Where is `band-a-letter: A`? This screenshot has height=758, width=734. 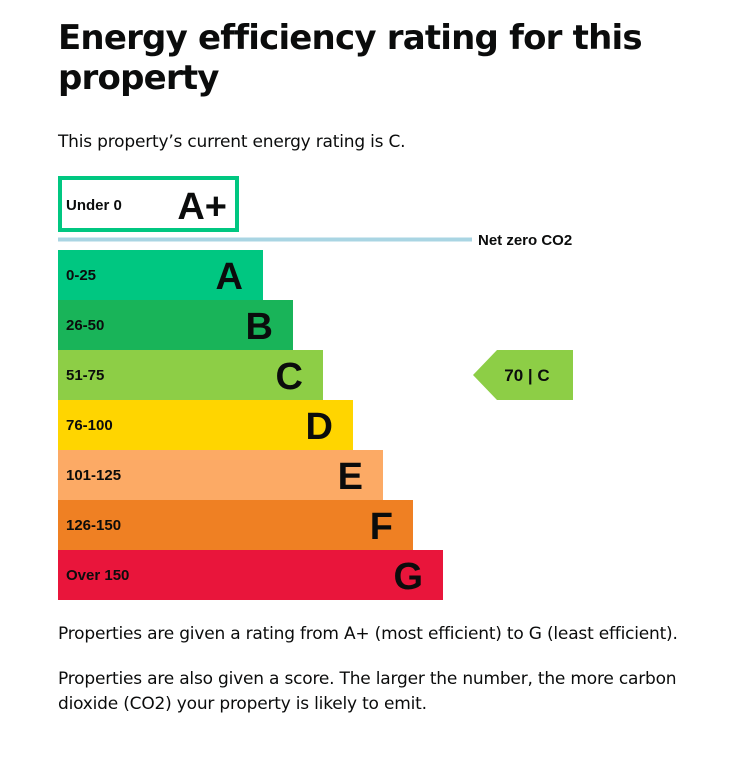 band-a-letter: A is located at coordinates (229, 277).